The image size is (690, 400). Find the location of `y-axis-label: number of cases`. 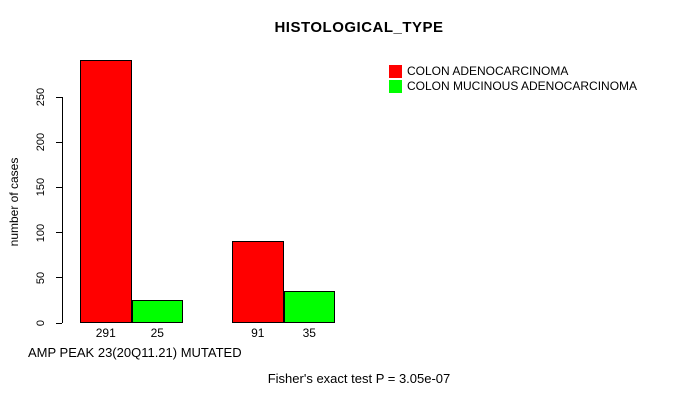

y-axis-label: number of cases is located at coordinates (14, 202).